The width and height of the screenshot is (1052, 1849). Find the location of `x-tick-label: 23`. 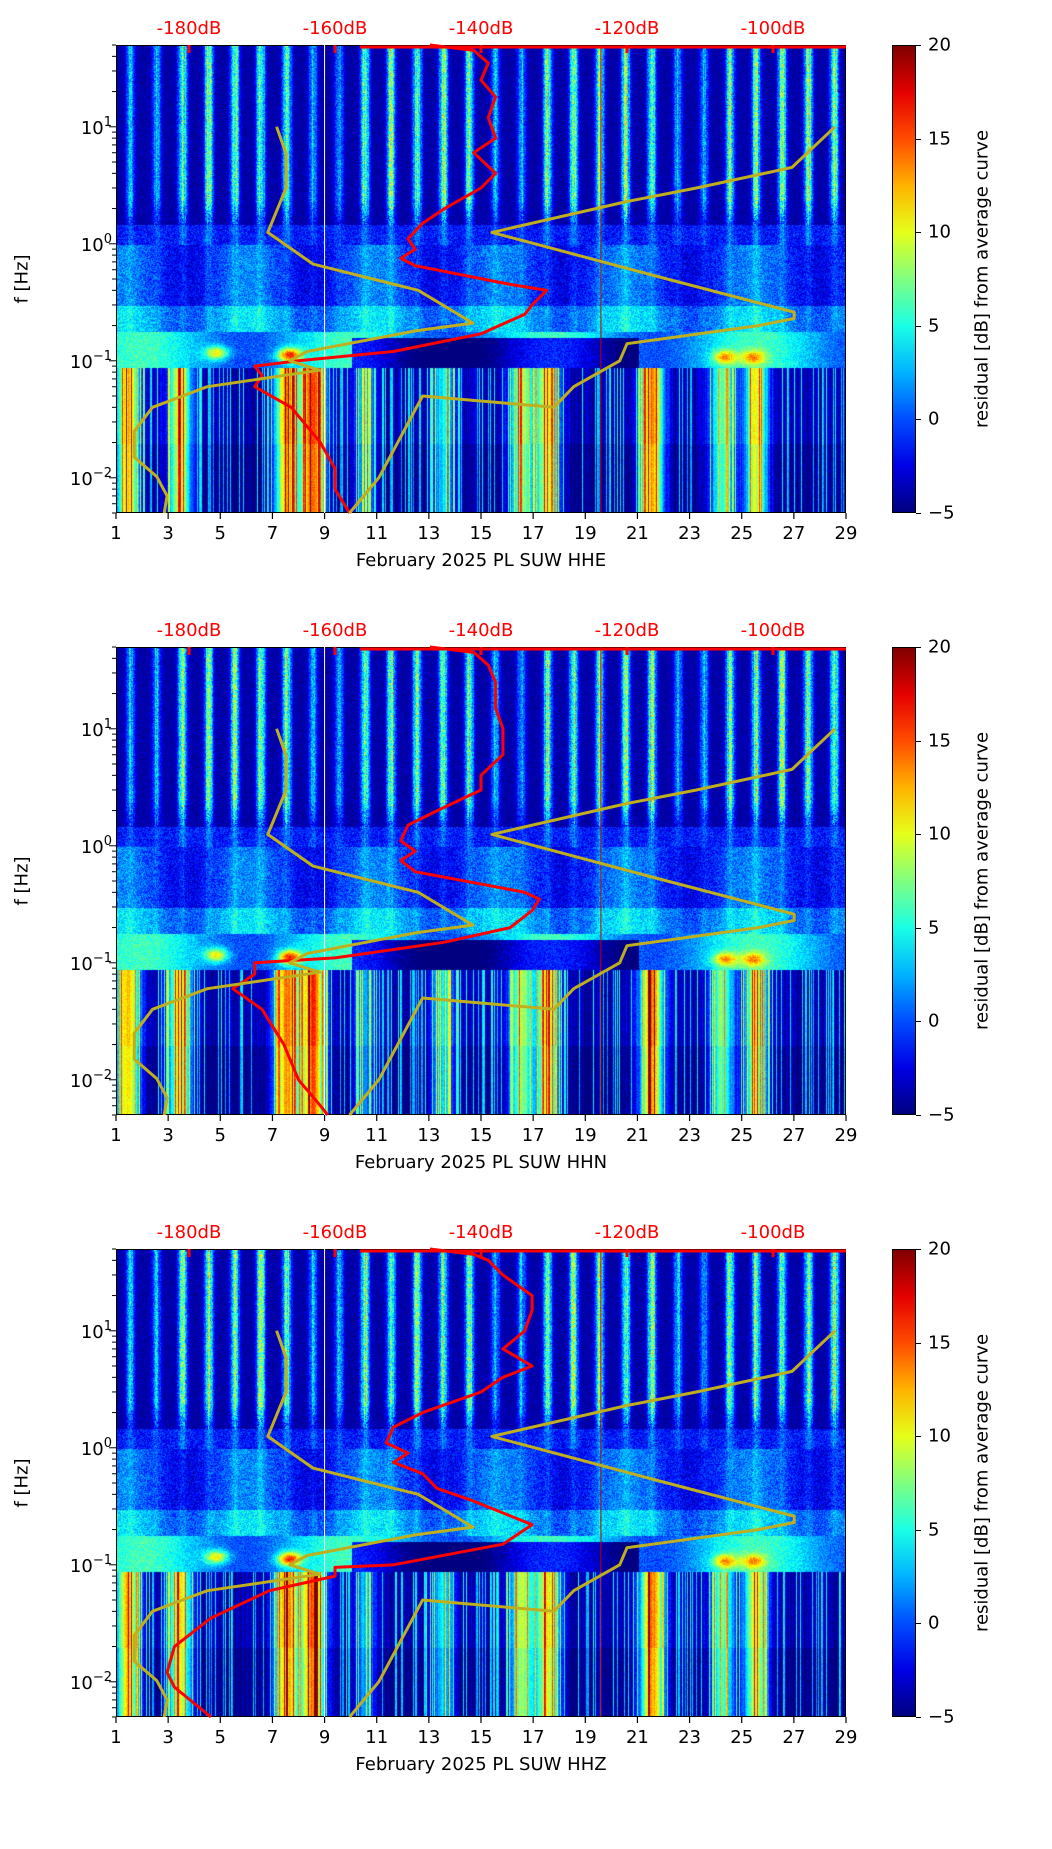

x-tick-label: 23 is located at coordinates (690, 1737).